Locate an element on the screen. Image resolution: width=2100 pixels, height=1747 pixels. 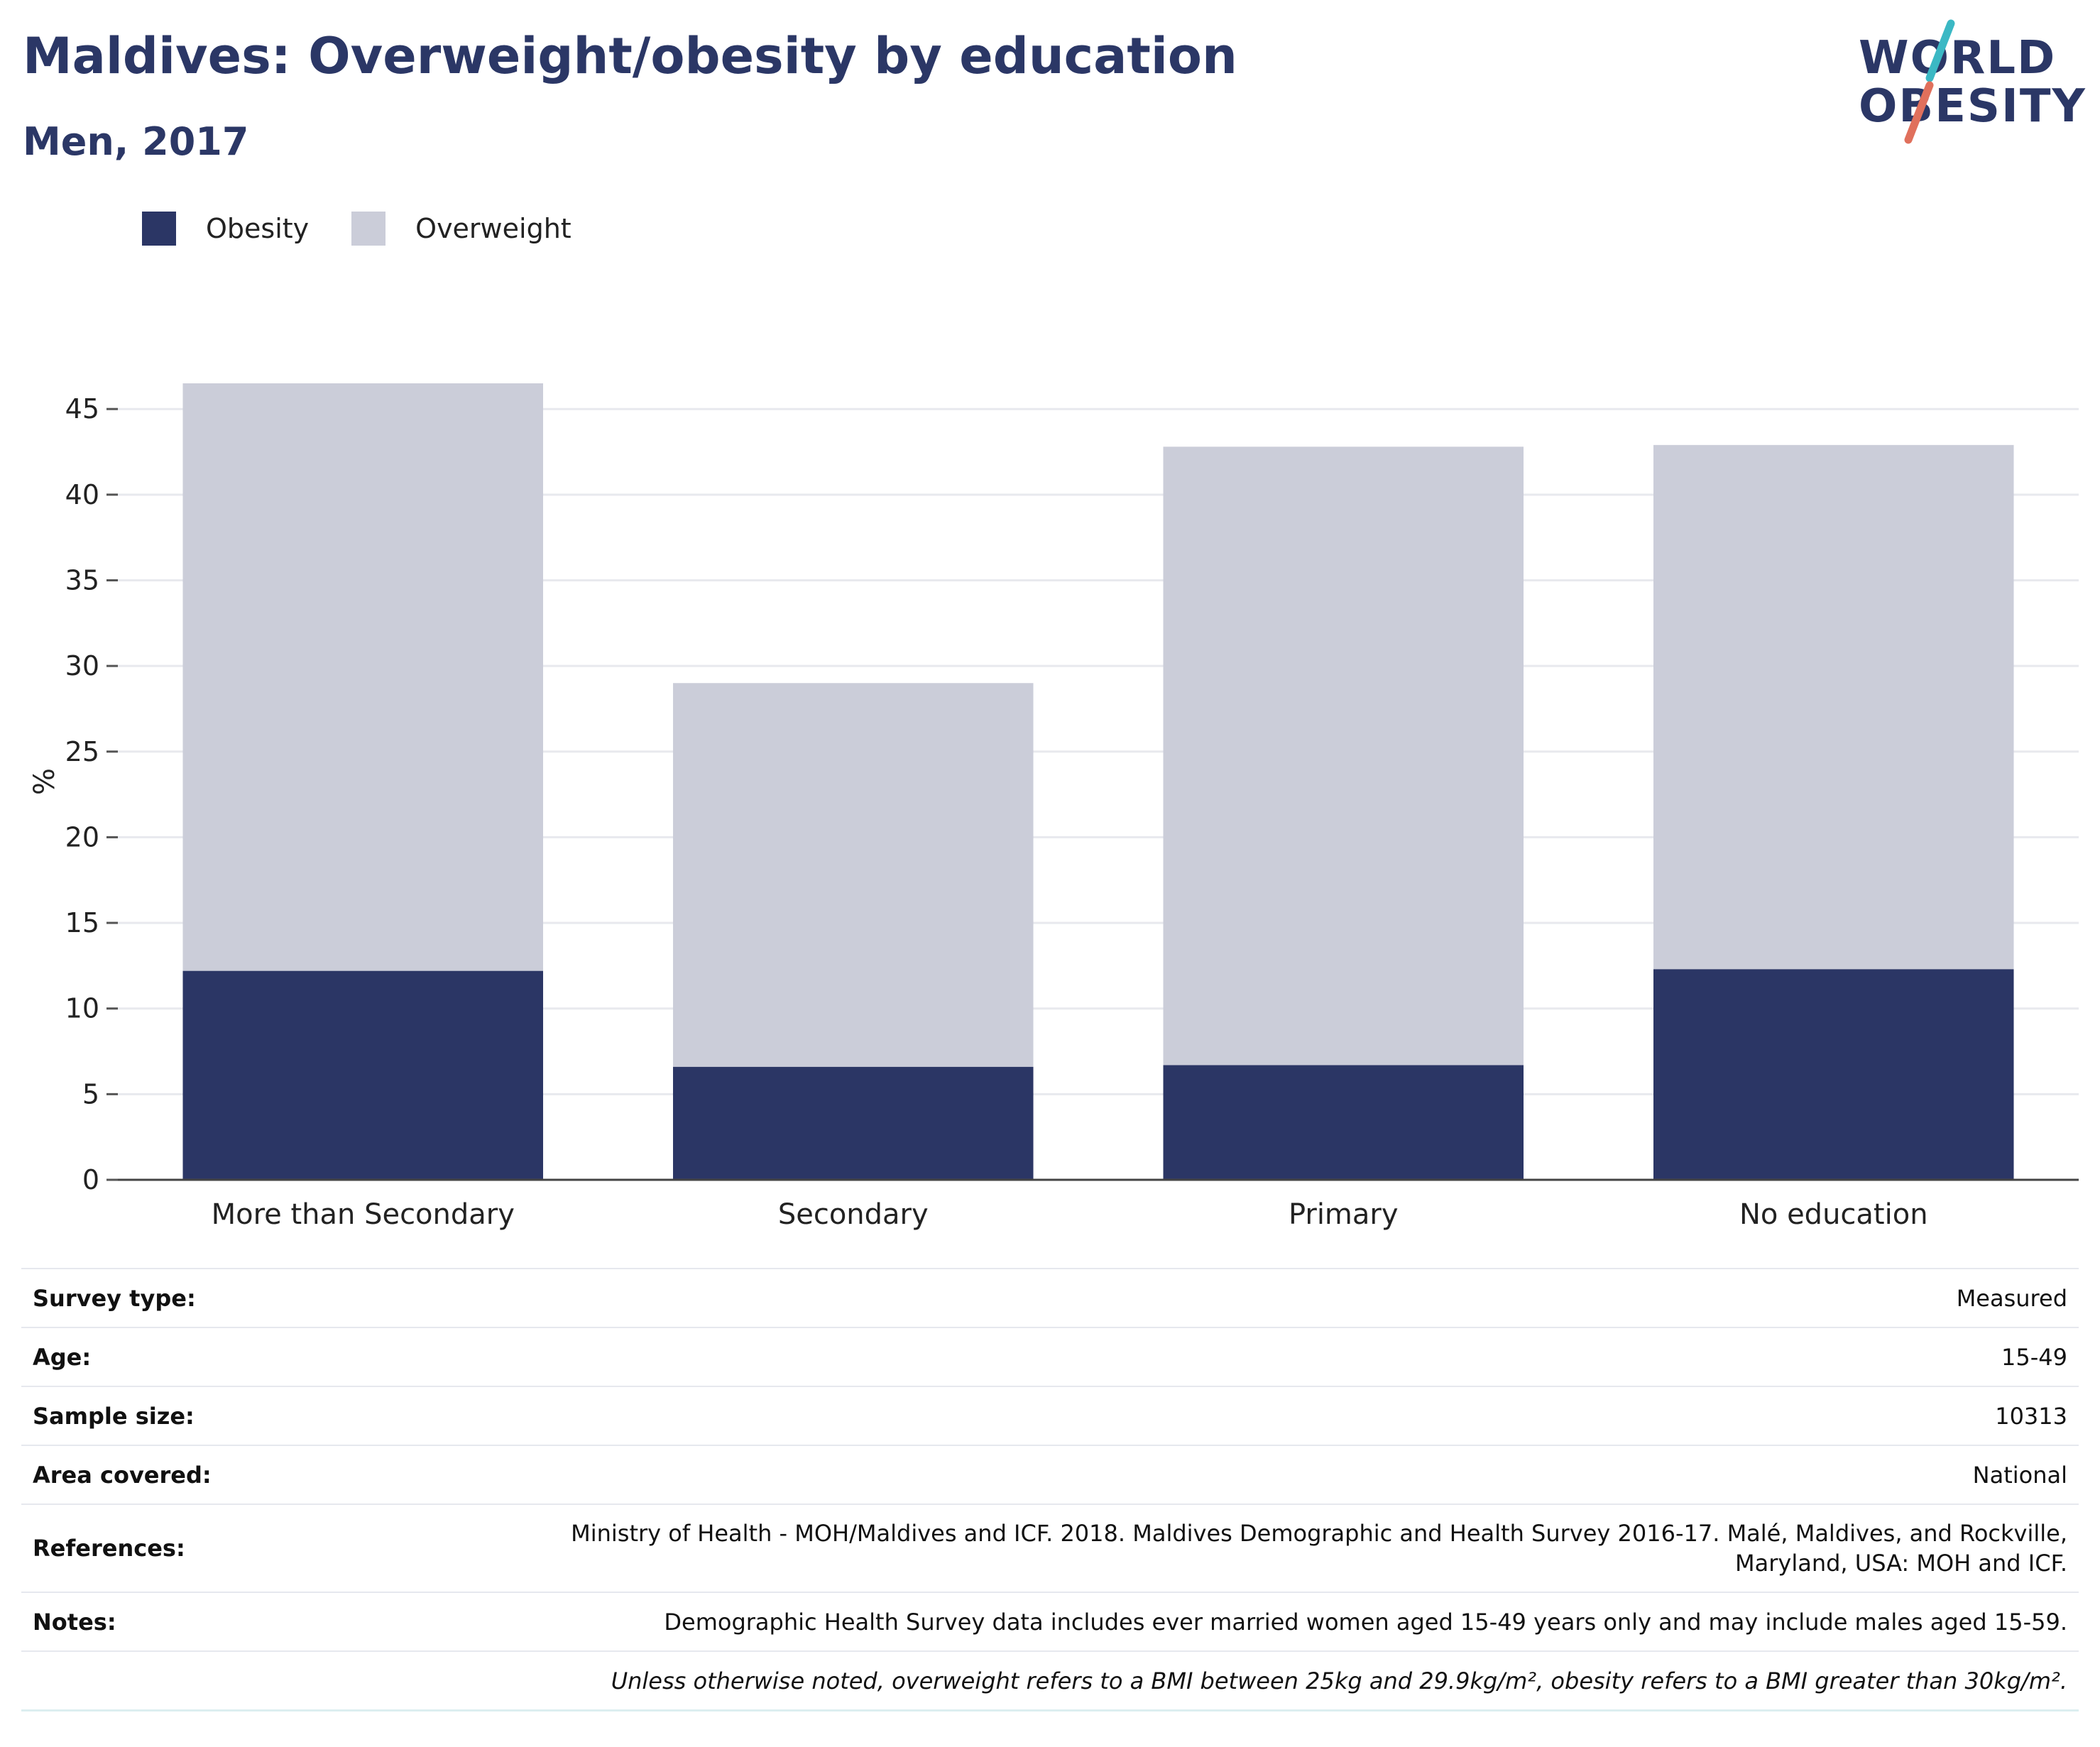
y-tick-label: 35 is located at coordinates (82, 580).